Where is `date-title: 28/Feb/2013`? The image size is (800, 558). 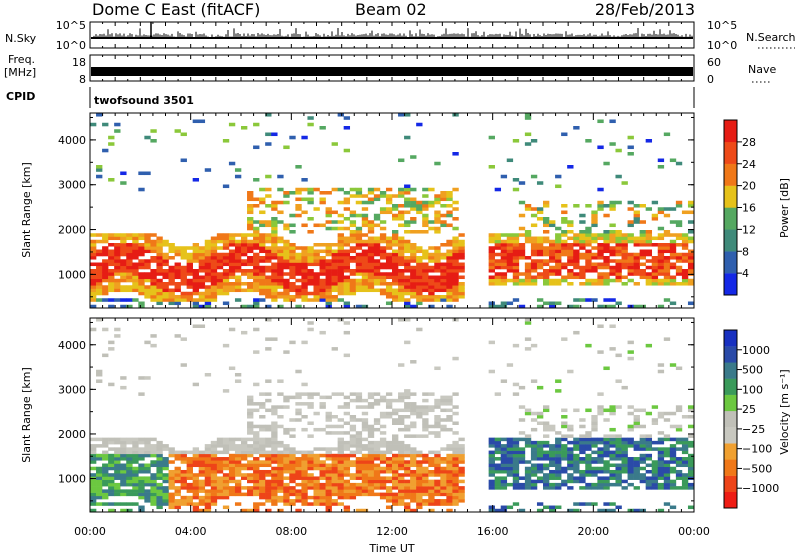 date-title: 28/Feb/2013 is located at coordinates (645, 9).